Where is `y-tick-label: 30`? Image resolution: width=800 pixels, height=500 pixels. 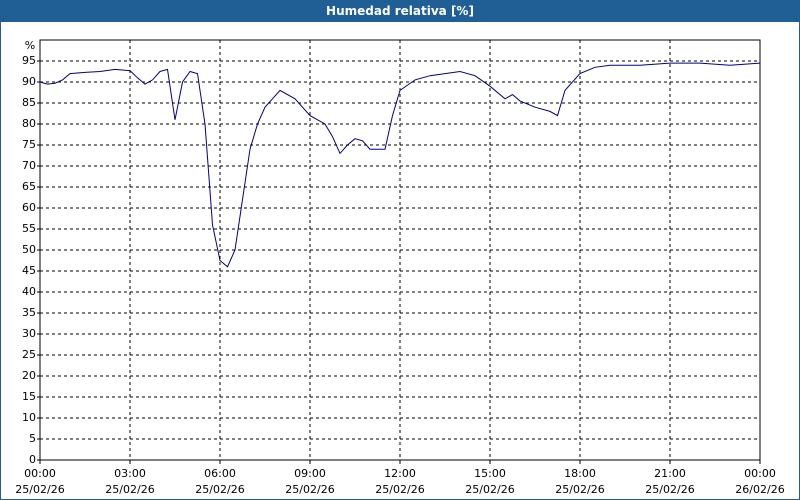 y-tick-label: 30 is located at coordinates (29, 333).